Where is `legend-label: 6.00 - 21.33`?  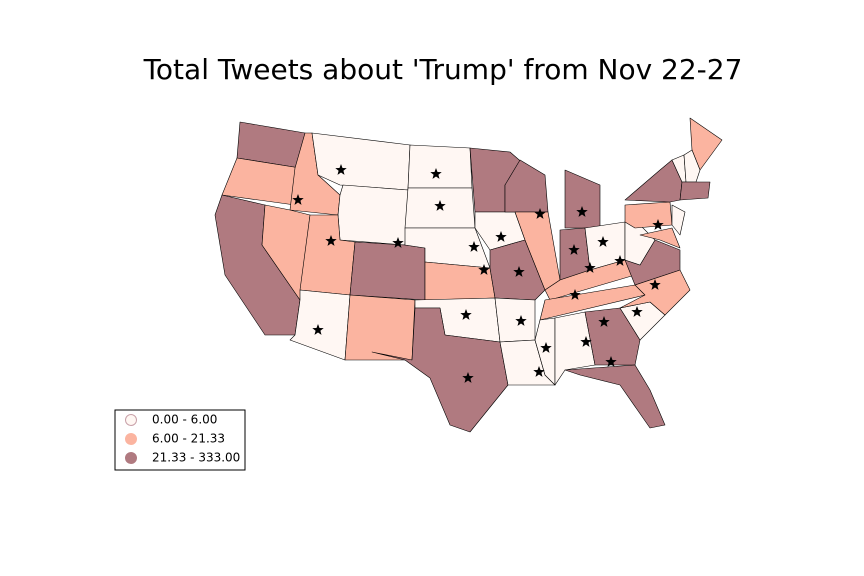
legend-label: 6.00 - 21.33 is located at coordinates (188, 439).